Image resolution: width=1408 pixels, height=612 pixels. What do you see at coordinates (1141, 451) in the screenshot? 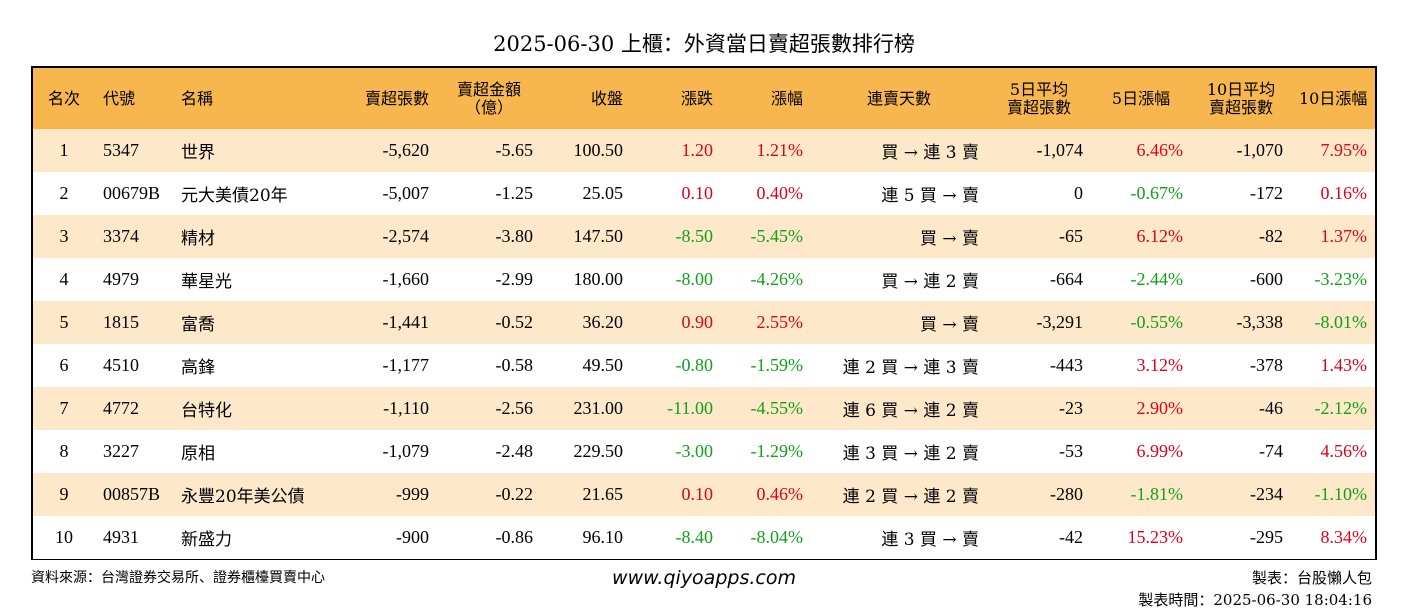
I see `cell-pct5: 6.99%` at bounding box center [1141, 451].